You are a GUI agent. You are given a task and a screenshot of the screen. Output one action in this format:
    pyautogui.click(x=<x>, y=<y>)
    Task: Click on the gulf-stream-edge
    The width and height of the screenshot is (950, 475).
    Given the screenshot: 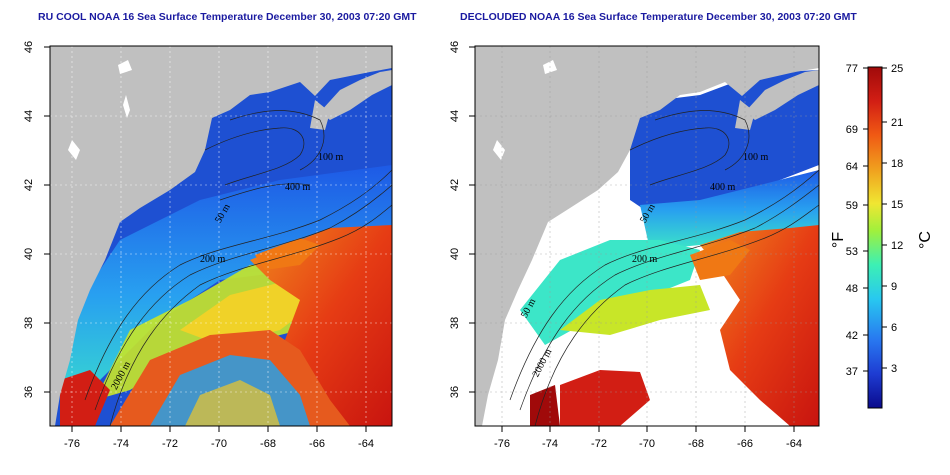 What is the action you would take?
    pyautogui.click(x=287, y=254)
    